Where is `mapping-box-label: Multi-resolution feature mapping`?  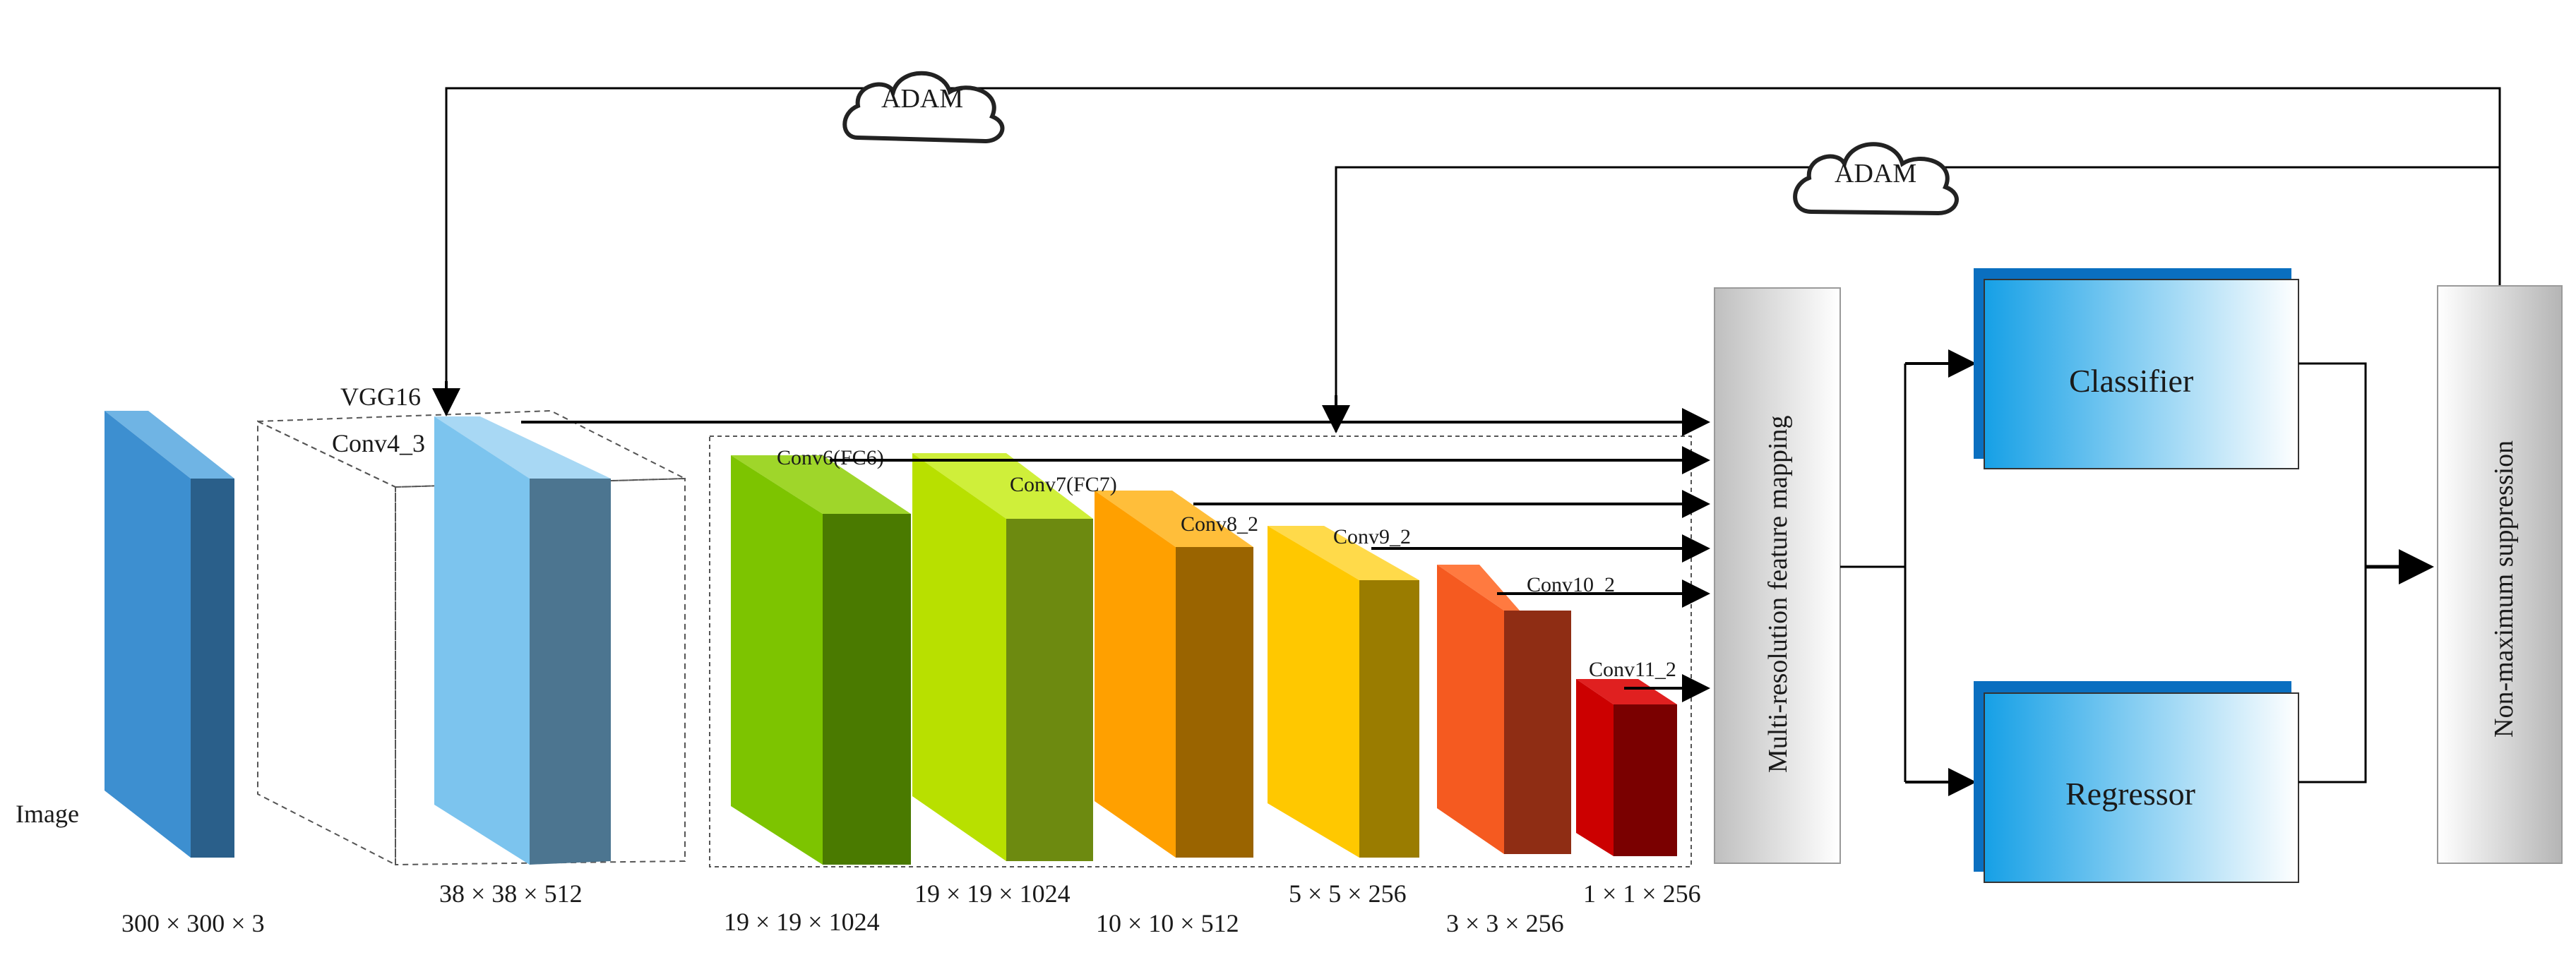
mapping-box-label: Multi-resolution feature mapping is located at coordinates (1778, 594).